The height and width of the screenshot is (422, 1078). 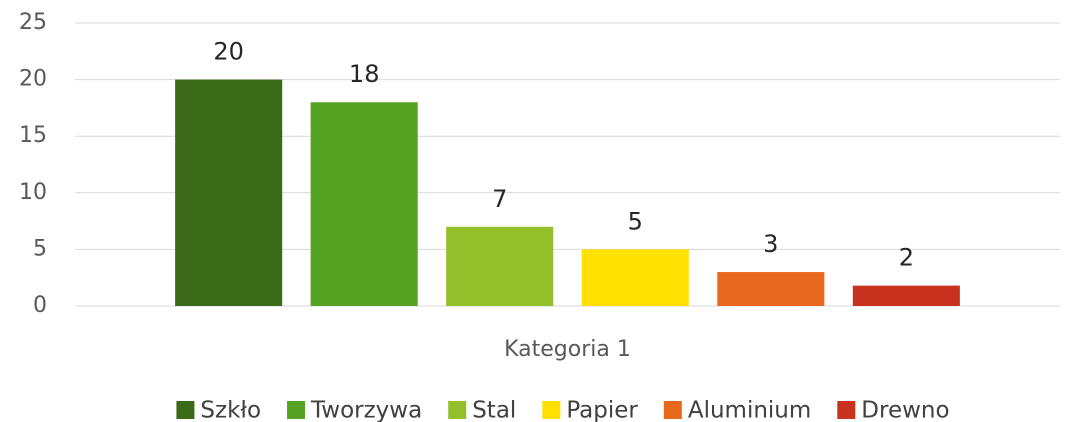 What do you see at coordinates (494, 410) in the screenshot?
I see `legend-label: Stal` at bounding box center [494, 410].